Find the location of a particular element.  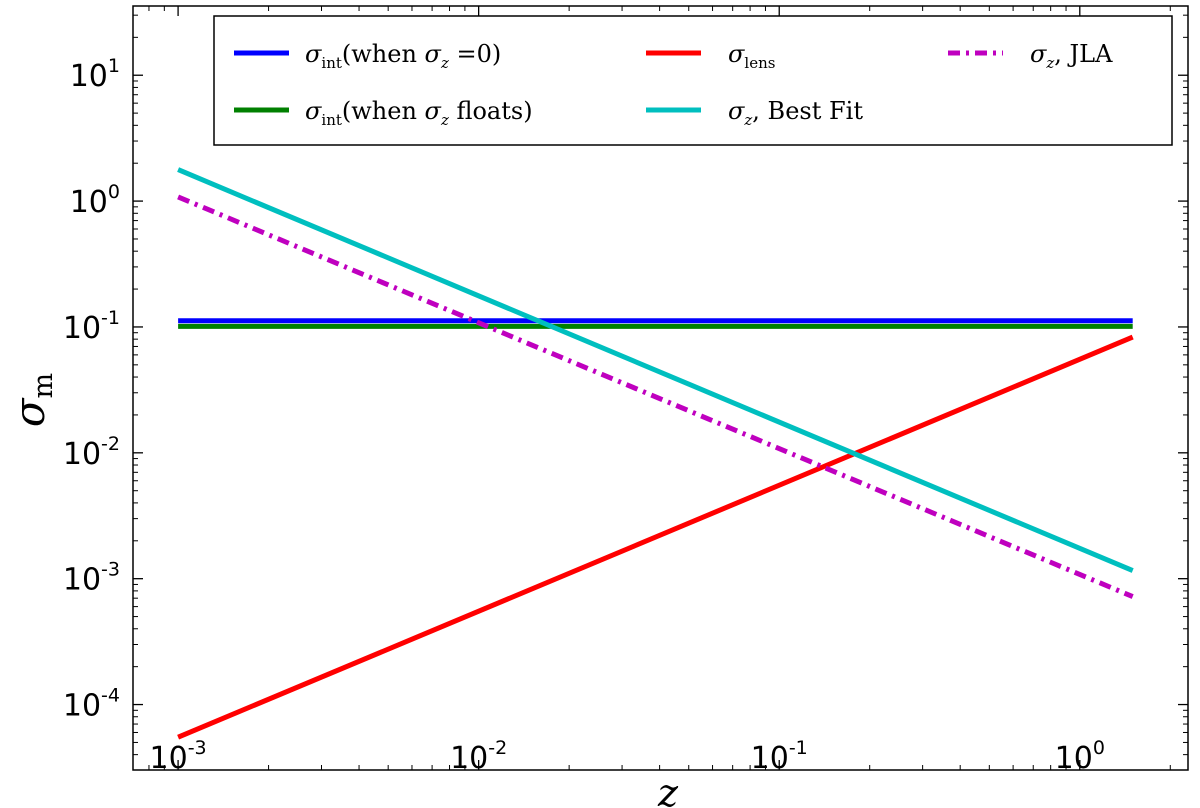

y-tick-label-2: 10⁻¹ is located at coordinates (91, 326).